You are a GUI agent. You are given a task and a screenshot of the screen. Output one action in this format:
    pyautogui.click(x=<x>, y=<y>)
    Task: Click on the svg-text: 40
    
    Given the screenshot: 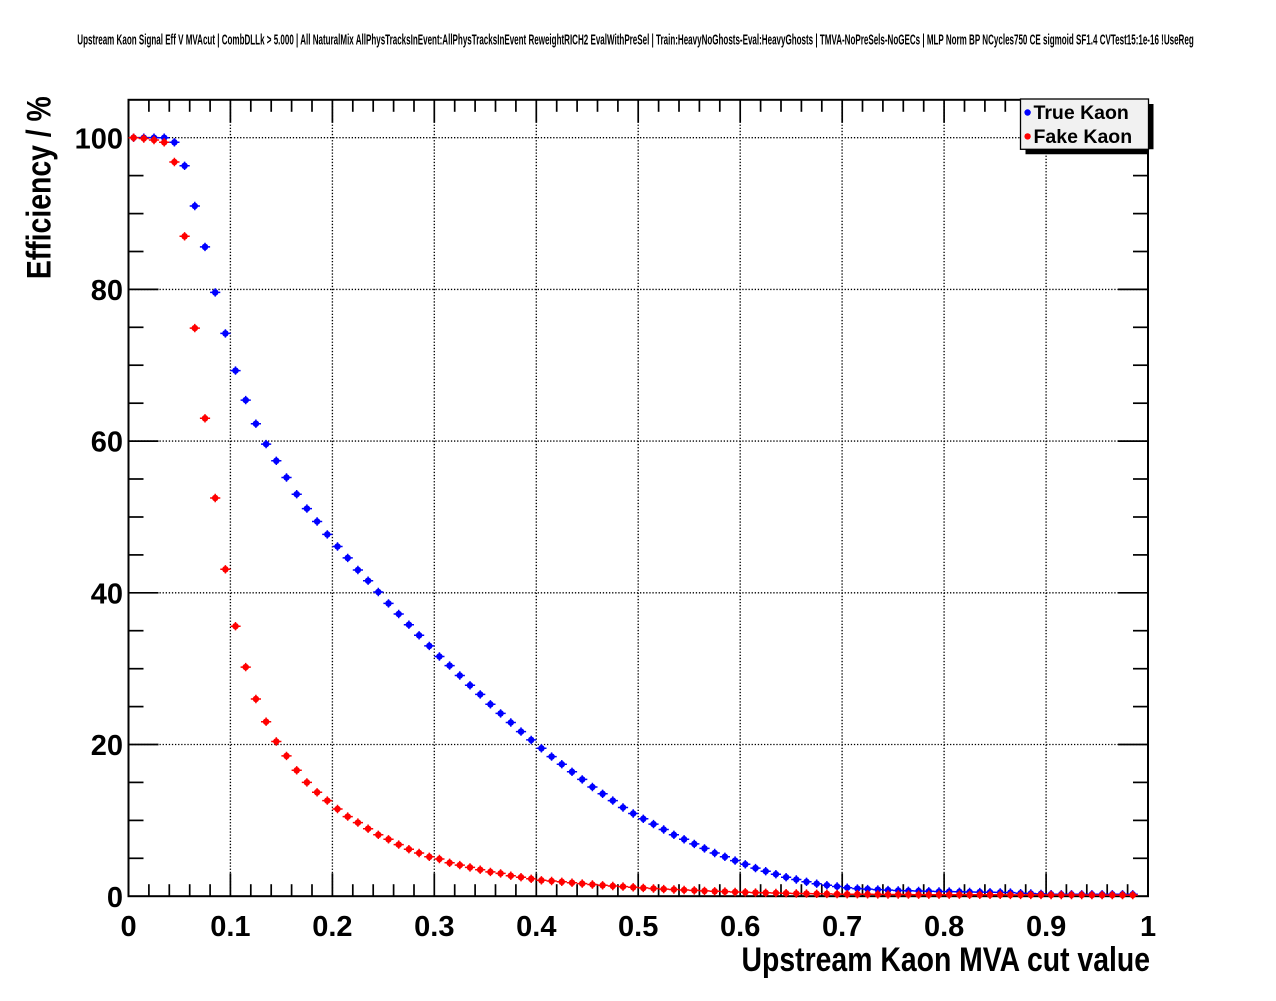 What is the action you would take?
    pyautogui.click(x=107, y=594)
    